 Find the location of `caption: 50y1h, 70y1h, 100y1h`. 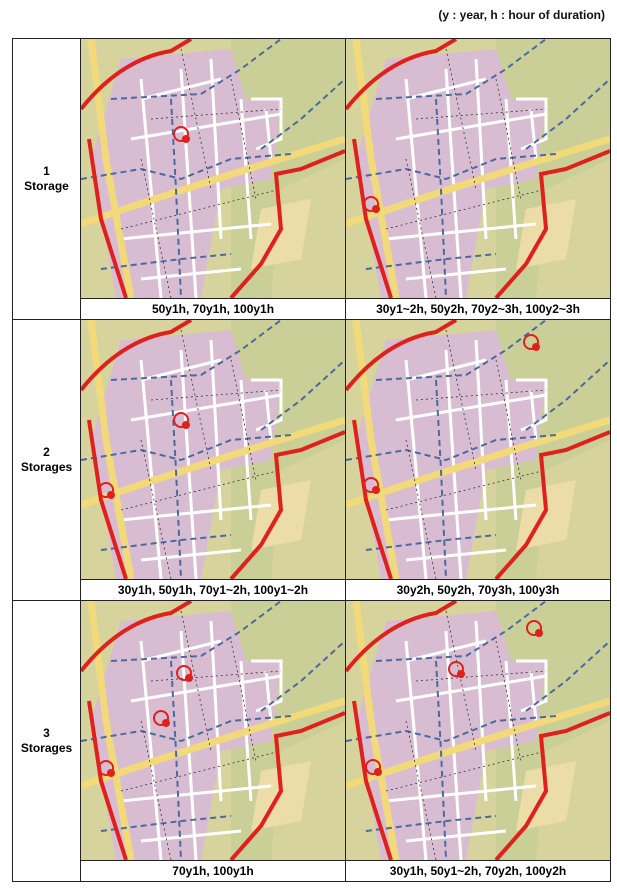

caption: 50y1h, 70y1h, 100y1h is located at coordinates (213, 309).